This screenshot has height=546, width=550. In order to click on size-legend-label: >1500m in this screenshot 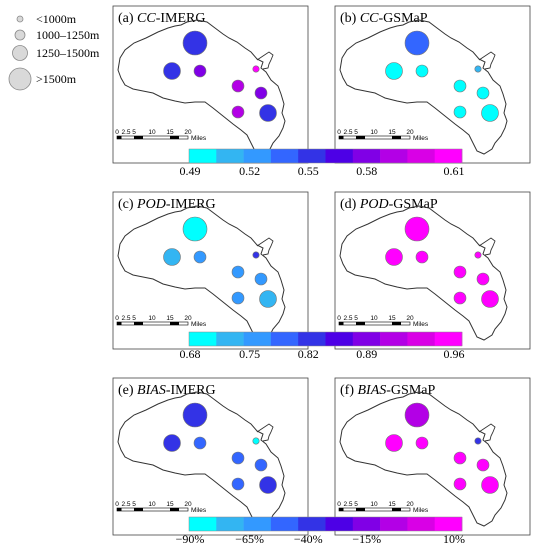, I will do `click(56, 79)`.